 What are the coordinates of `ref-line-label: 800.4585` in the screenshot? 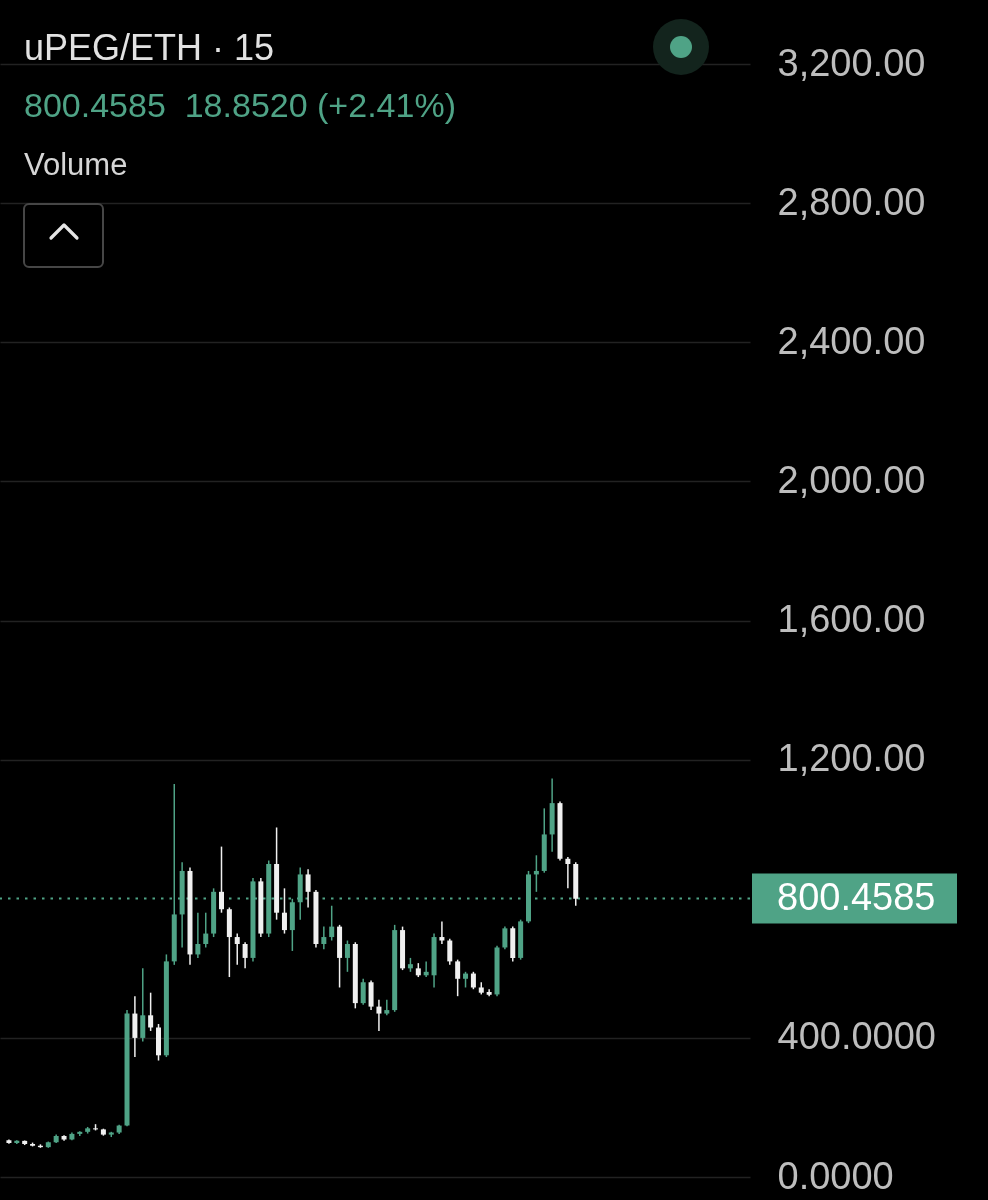 It's located at (856, 896).